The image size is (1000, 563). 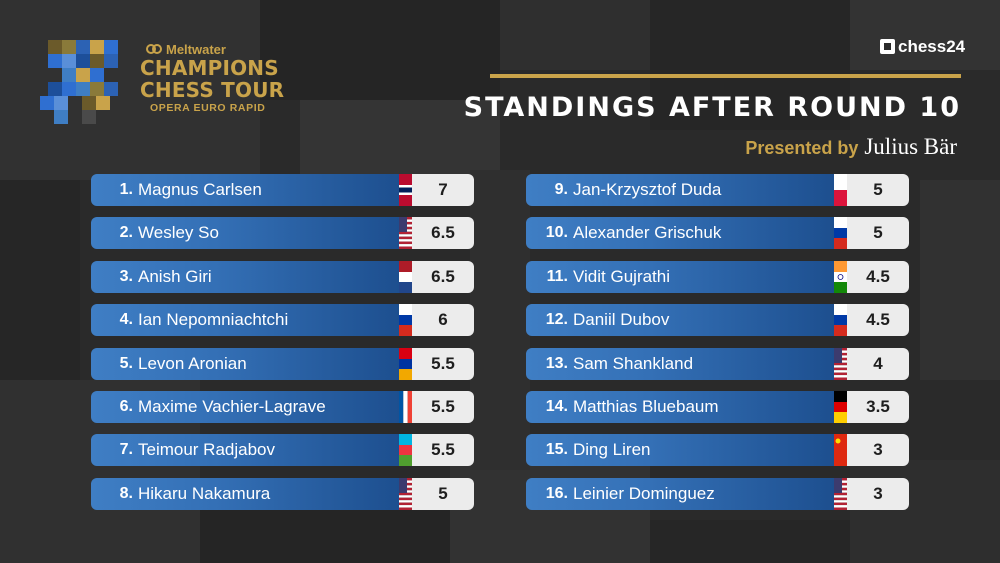 What do you see at coordinates (282, 190) in the screenshot?
I see `standings-row: 1. Magnus Carlsen 7` at bounding box center [282, 190].